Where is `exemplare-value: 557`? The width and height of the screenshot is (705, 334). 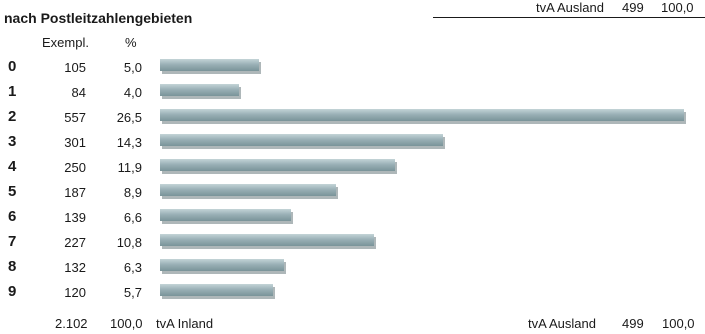 exemplare-value: 557 is located at coordinates (75, 117).